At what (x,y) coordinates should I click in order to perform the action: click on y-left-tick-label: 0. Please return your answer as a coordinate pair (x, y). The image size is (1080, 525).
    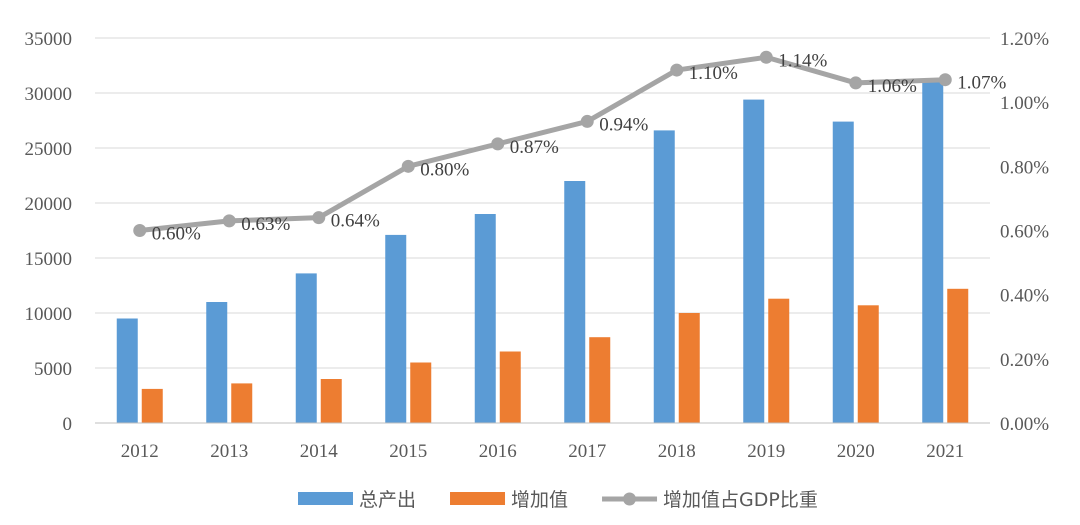
    Looking at the image, I should click on (68, 424).